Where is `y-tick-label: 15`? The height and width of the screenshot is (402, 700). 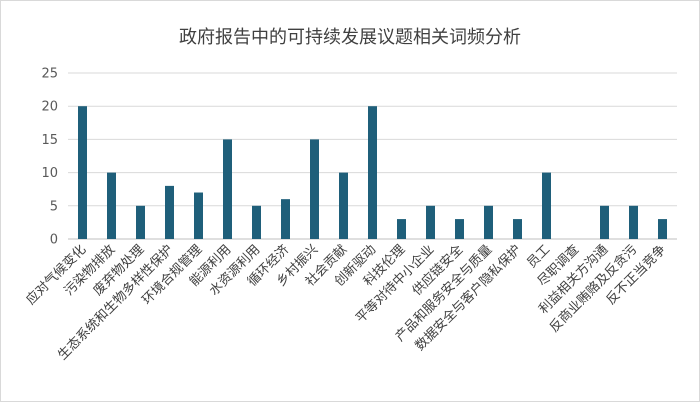
y-tick-label: 15 is located at coordinates (49, 140).